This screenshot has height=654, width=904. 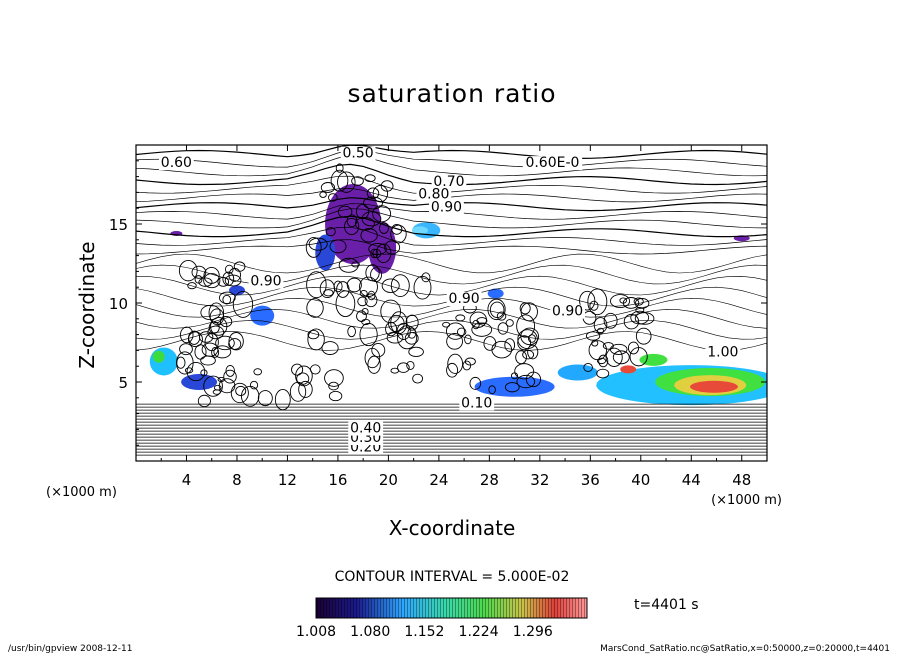 I want to click on y-axis-label: Z-coordinate, so click(x=87, y=304).